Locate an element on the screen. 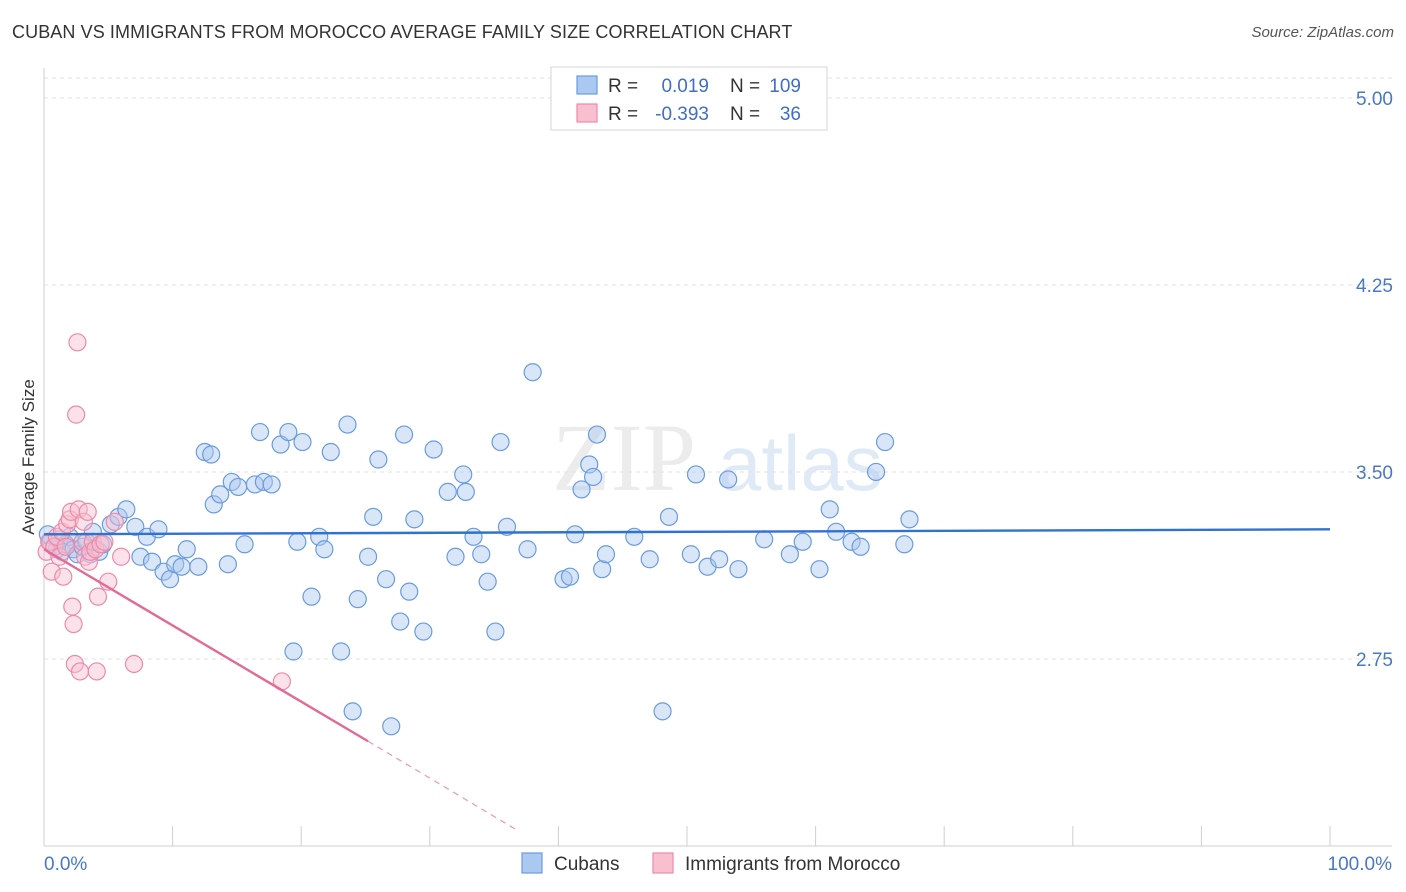 This screenshot has height=892, width=1406. x-axis-ticks is located at coordinates (687, 836).